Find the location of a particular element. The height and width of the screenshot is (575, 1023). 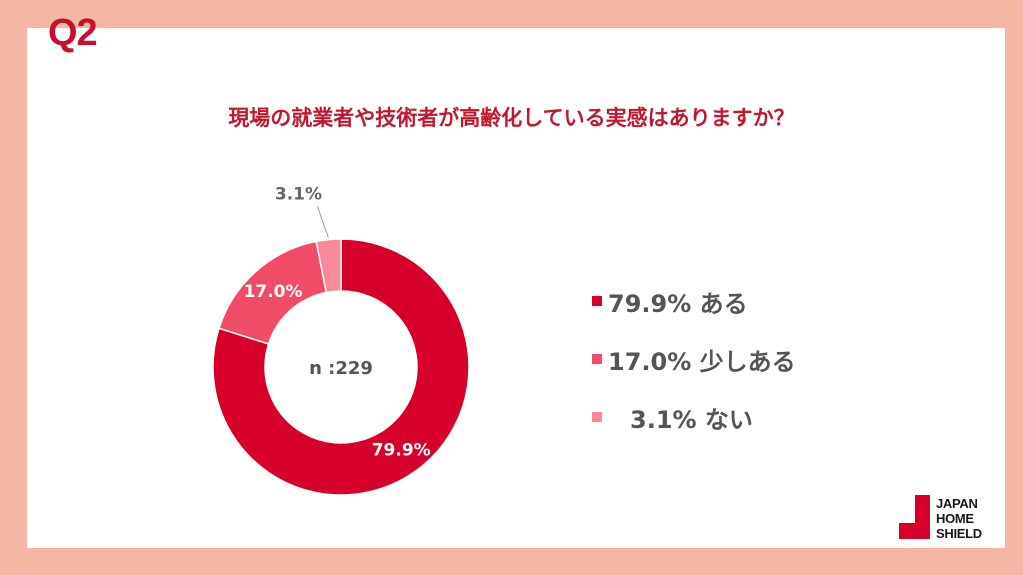

legend-item-sukoshi-aru: 17.0% 少しある is located at coordinates (694, 359).